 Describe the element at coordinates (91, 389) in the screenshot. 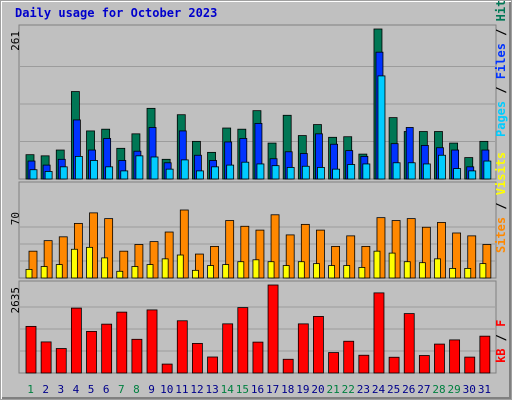

I see `x-tick-label: 5` at that location.